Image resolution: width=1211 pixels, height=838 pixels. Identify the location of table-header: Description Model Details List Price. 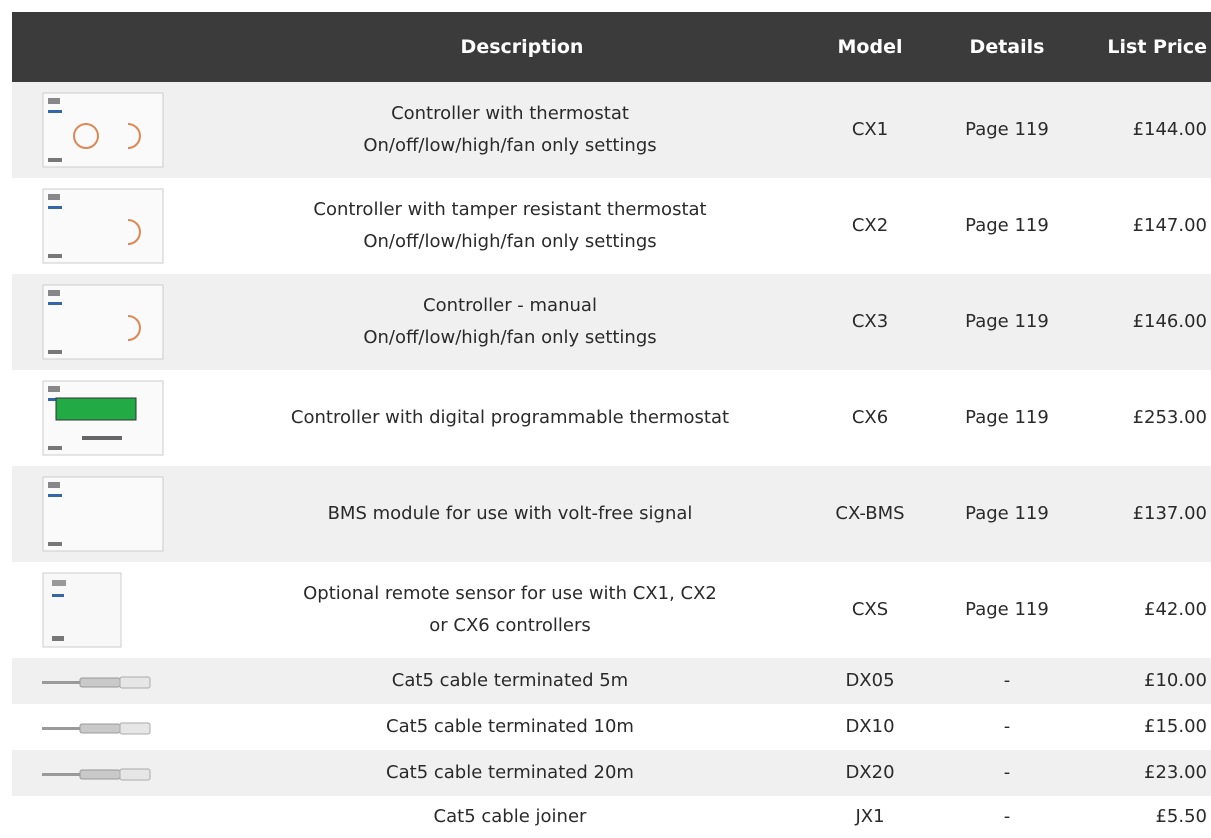
(611, 47).